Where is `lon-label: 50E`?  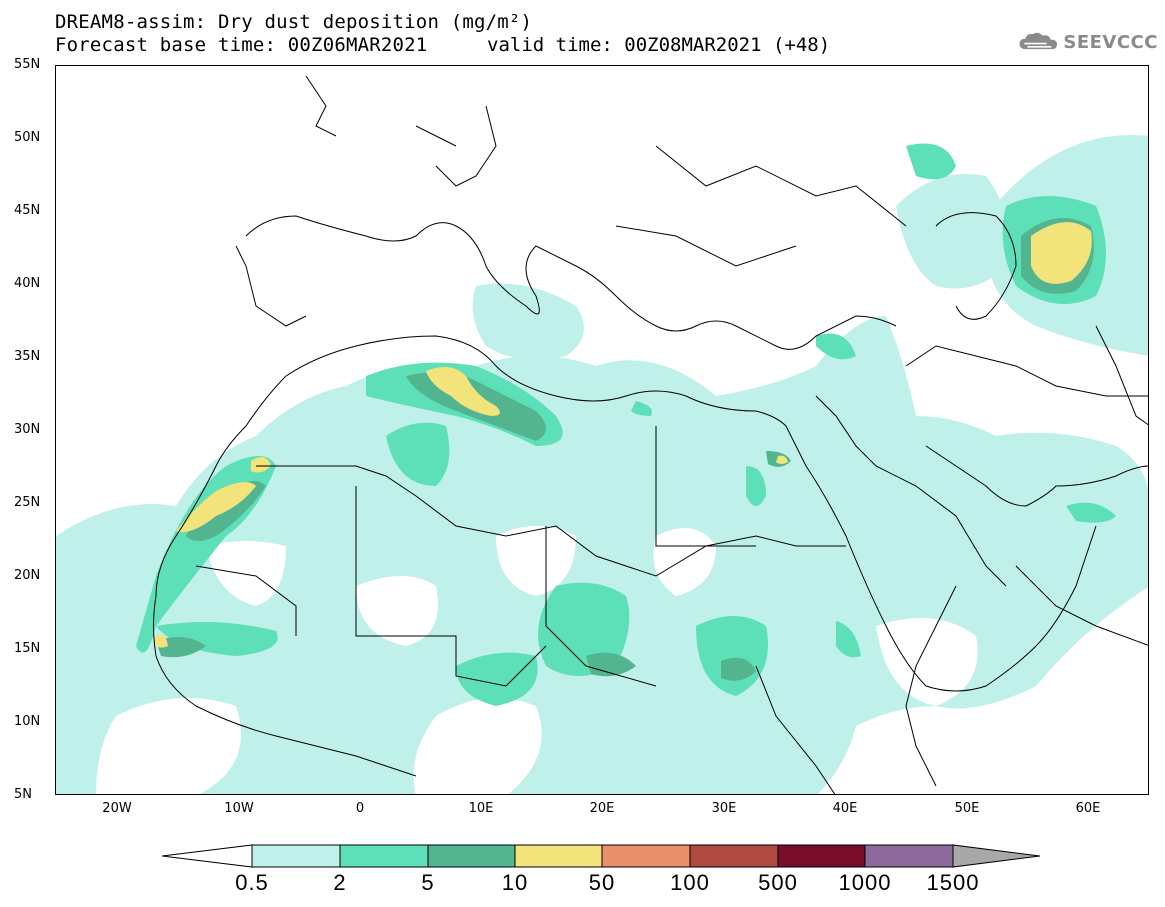 lon-label: 50E is located at coordinates (967, 808).